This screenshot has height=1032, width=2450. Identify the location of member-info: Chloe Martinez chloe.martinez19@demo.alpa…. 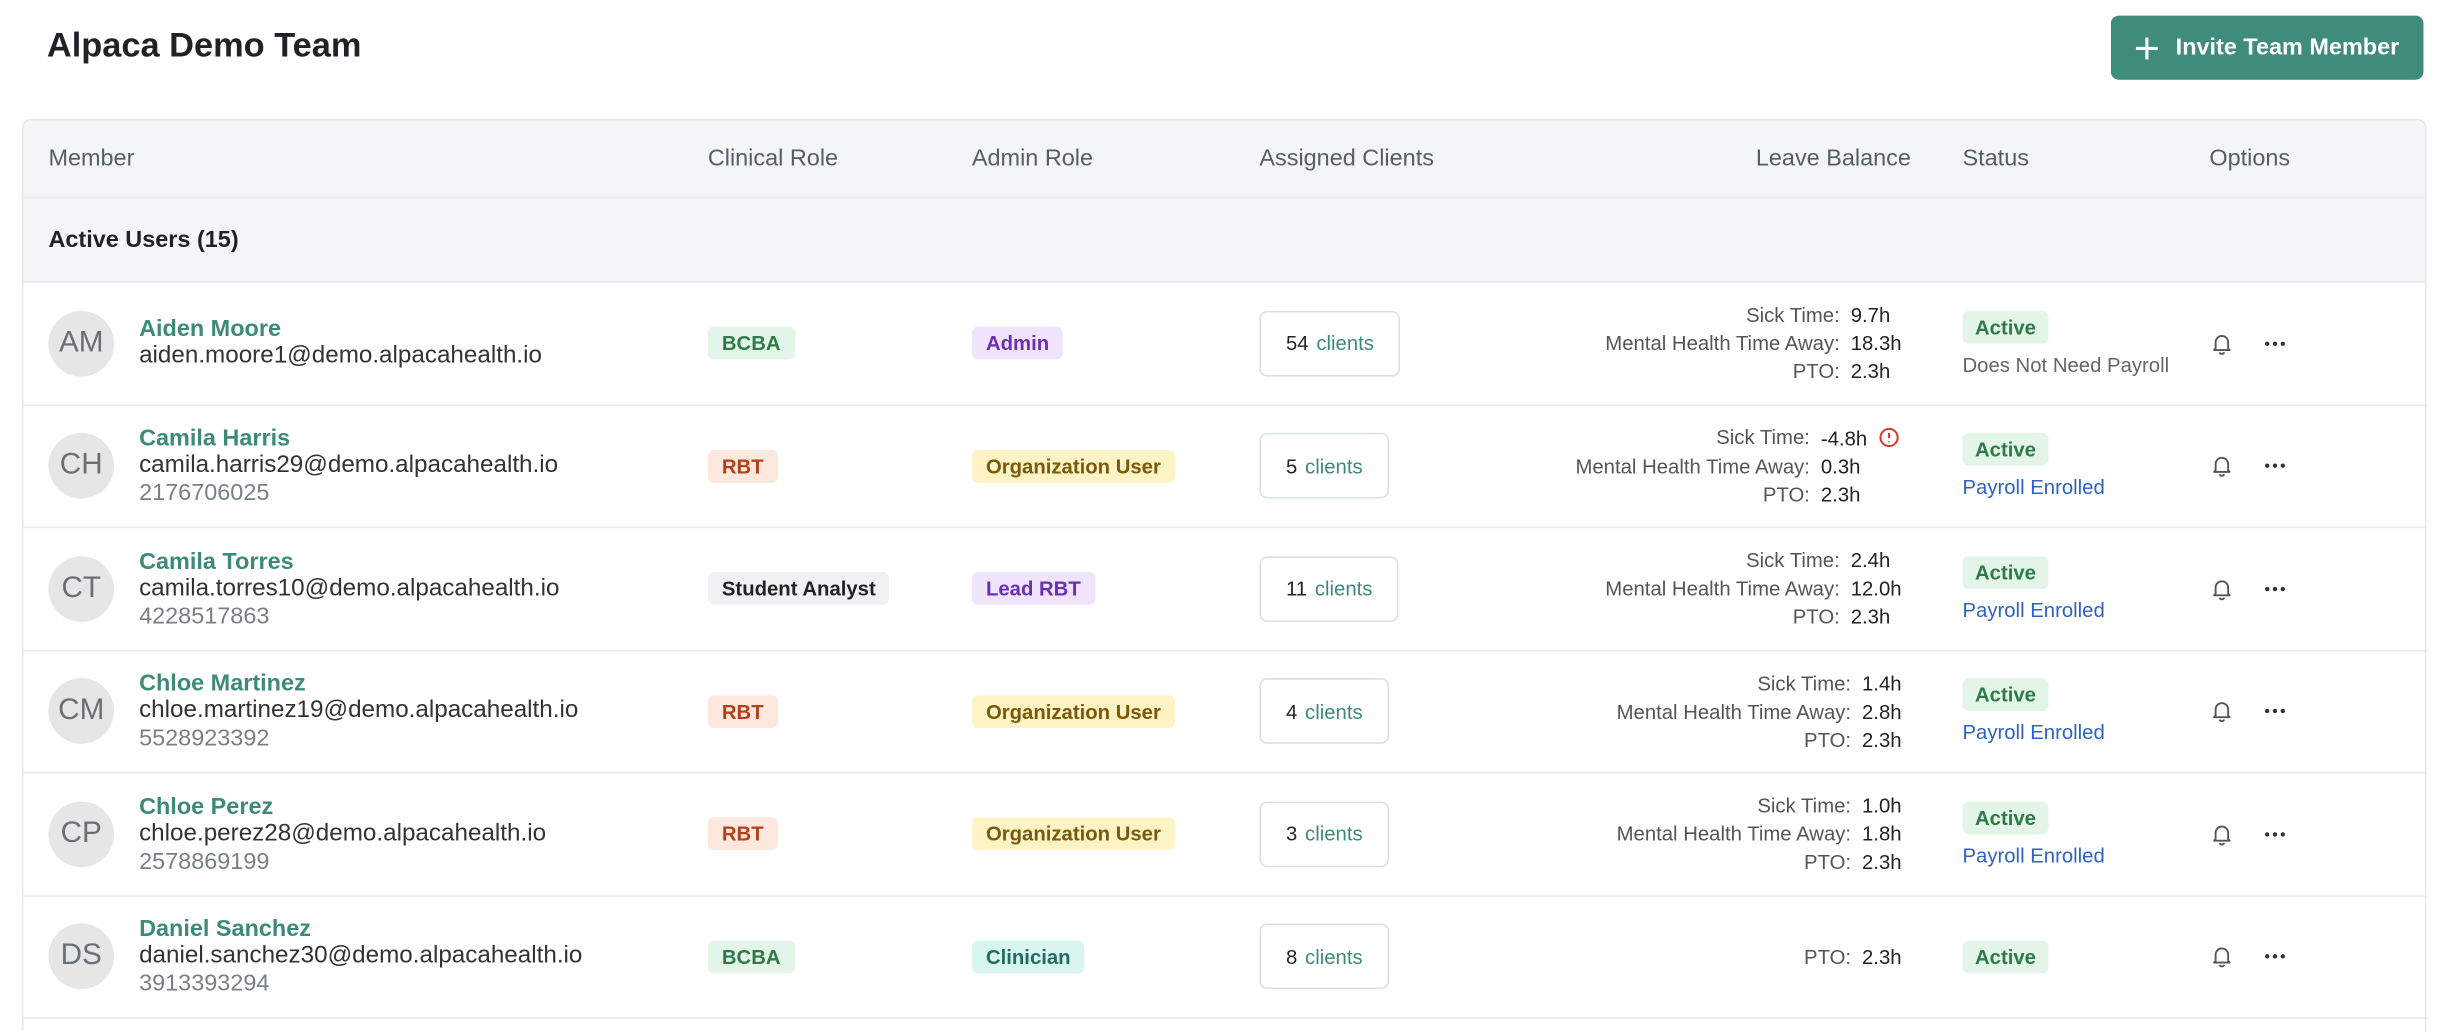
(358, 711).